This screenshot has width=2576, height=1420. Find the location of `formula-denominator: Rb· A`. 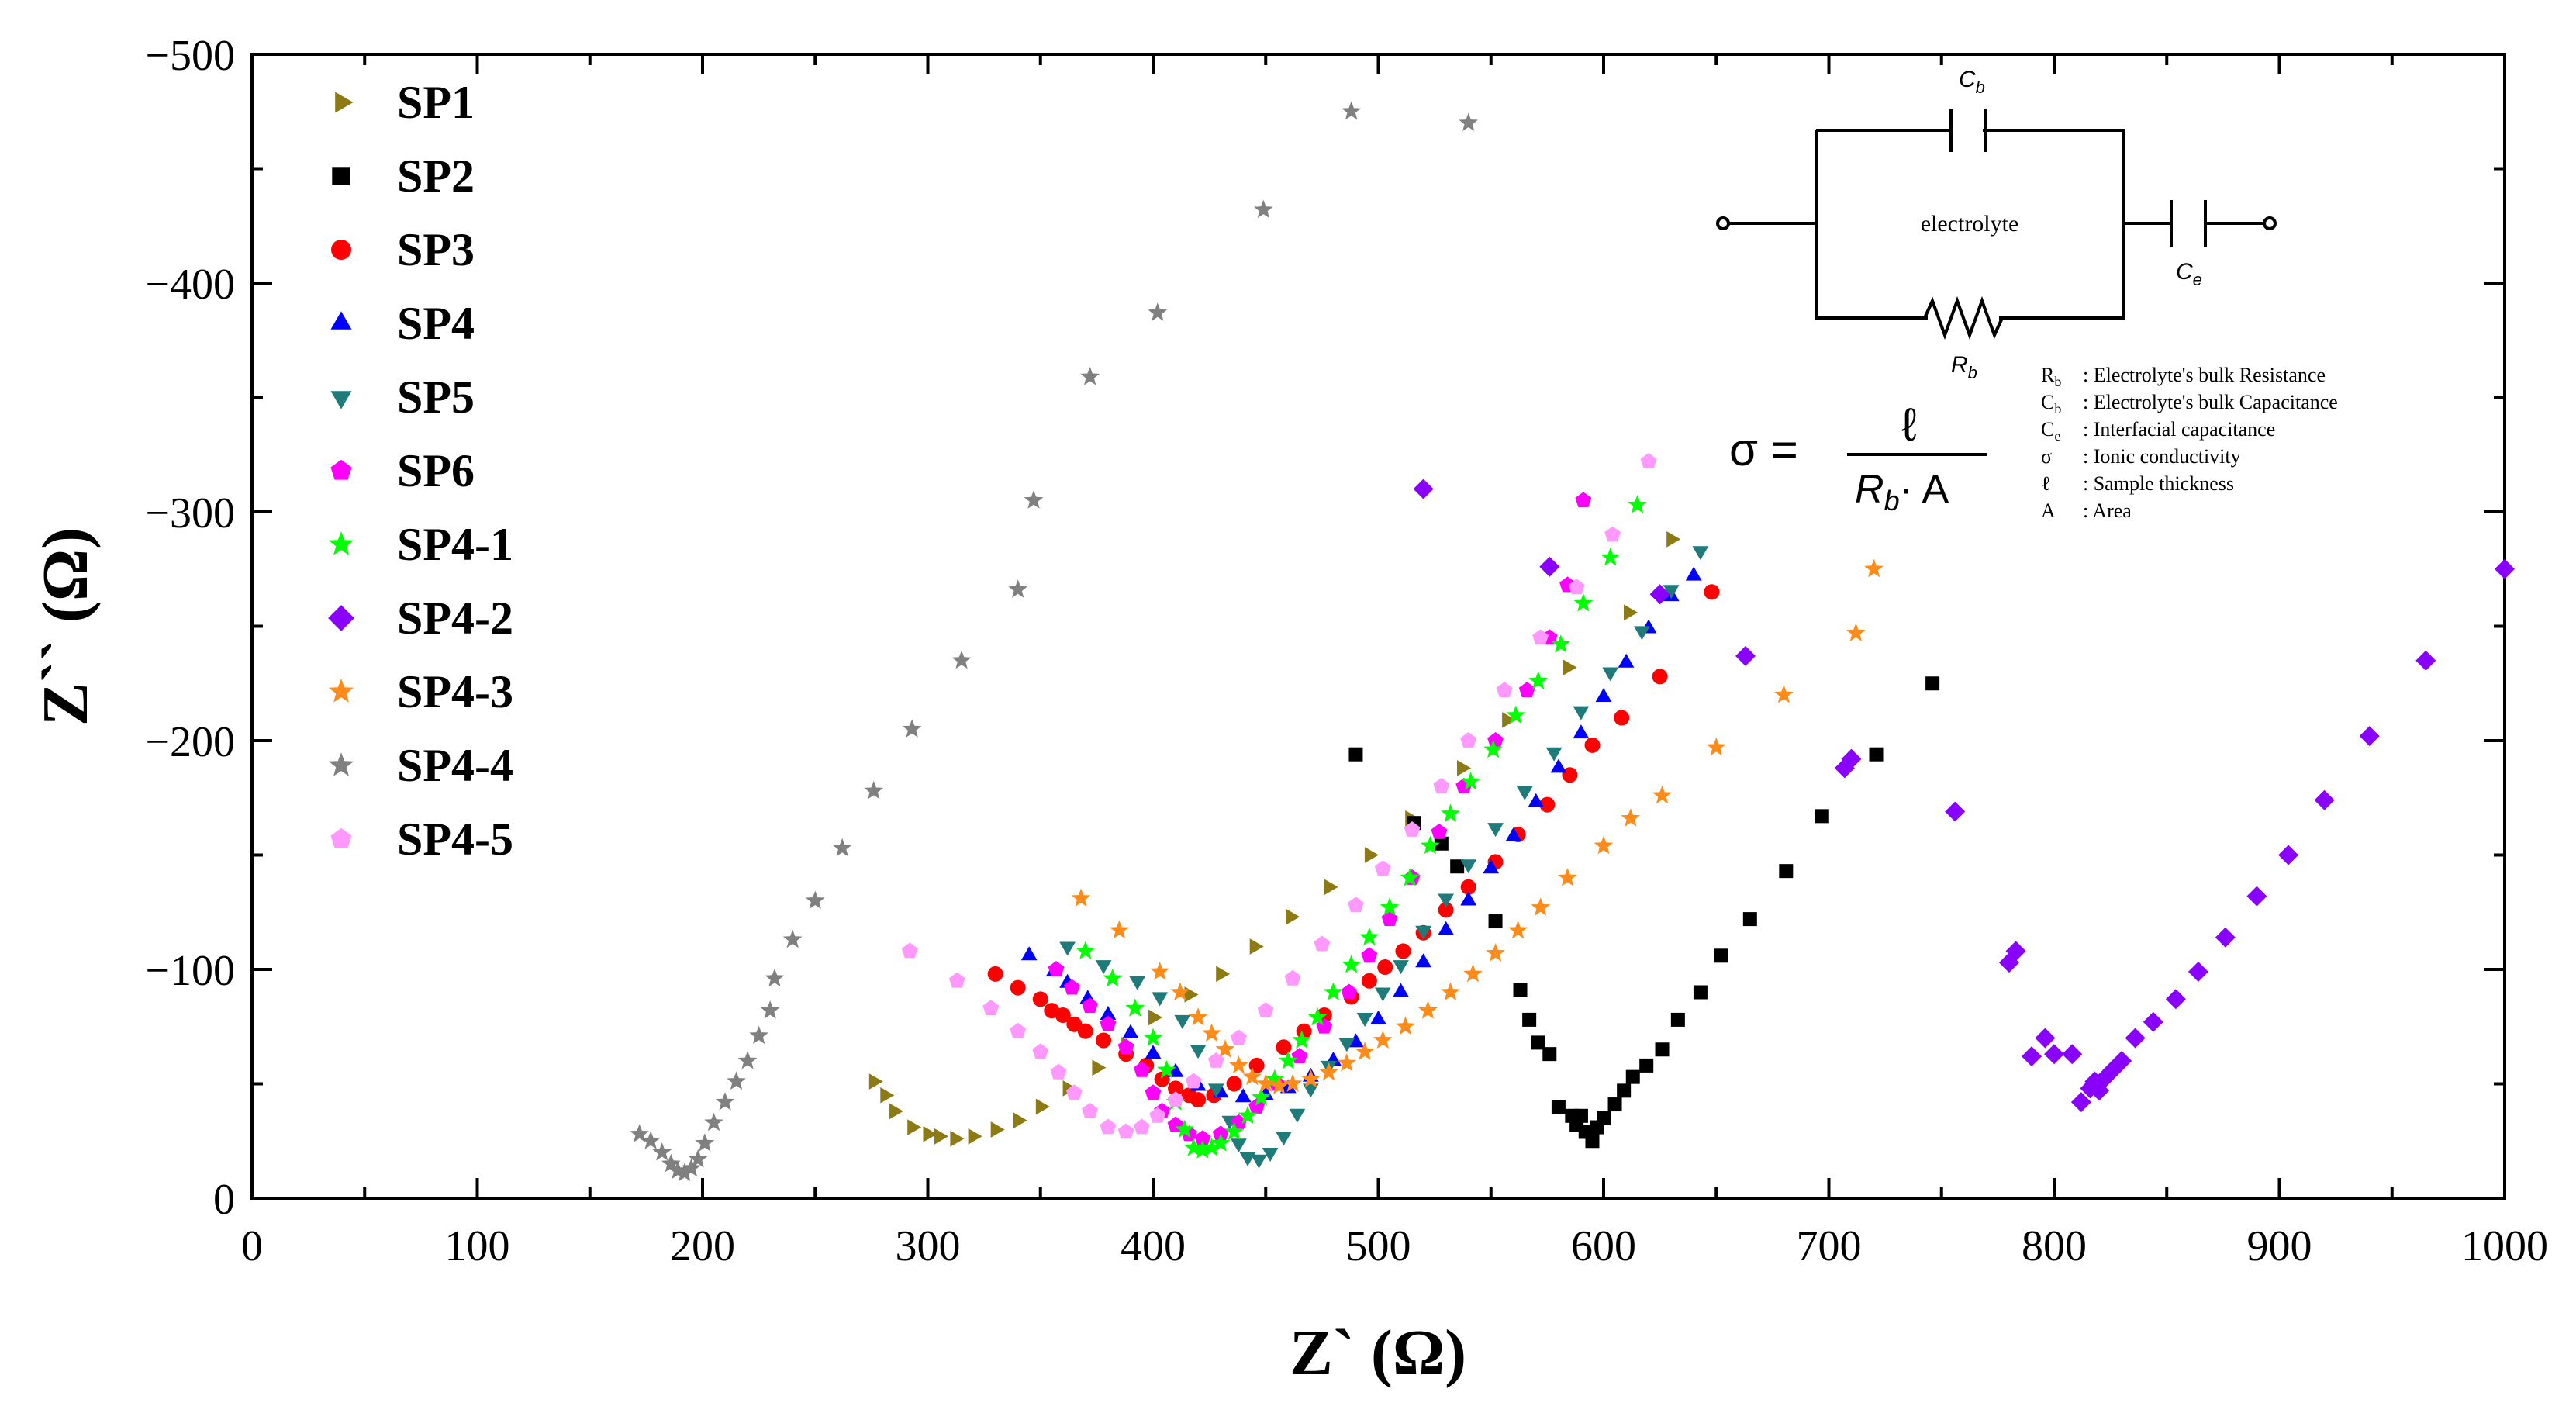

formula-denominator: Rb· A is located at coordinates (1902, 492).